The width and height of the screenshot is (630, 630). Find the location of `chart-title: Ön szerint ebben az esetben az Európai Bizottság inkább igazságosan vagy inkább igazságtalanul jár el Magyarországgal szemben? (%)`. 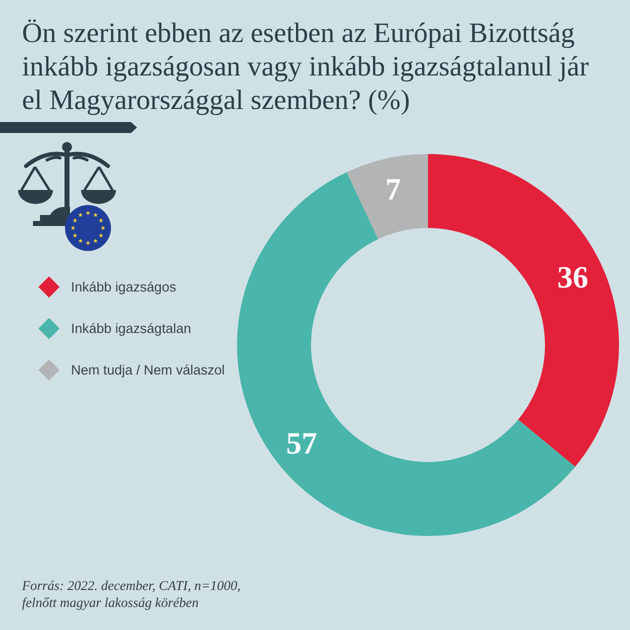

chart-title: Ön szerint ebben az esetben az Európai Bizottság inkább igazságosan vagy inkább igazságtalanul jár el Magyarországgal szemben? (%) is located at coordinates (306, 67).